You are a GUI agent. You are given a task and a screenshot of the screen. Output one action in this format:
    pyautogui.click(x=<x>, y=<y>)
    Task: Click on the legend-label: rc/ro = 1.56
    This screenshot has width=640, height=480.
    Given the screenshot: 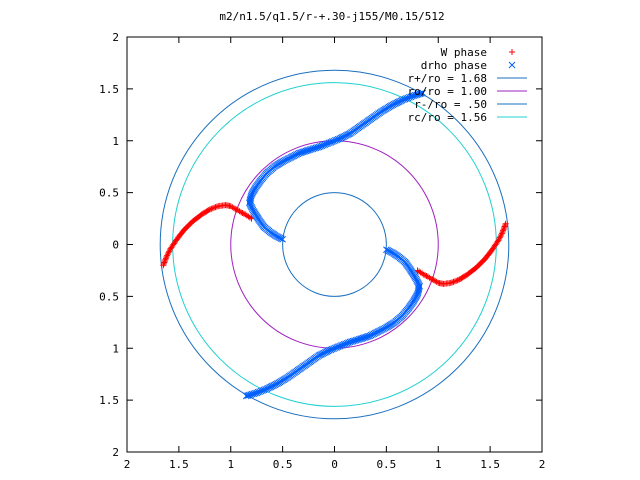 What is the action you would take?
    pyautogui.click(x=447, y=117)
    